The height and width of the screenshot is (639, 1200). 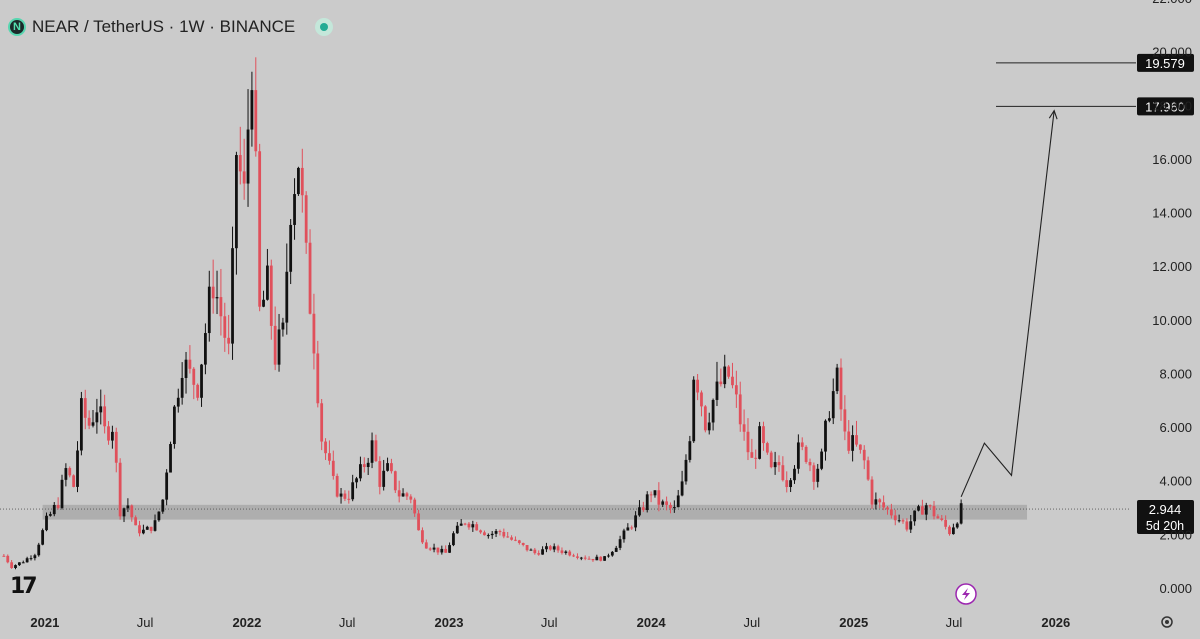 What do you see at coordinates (1165, 63) in the screenshot?
I see `target-level-label: 19.579` at bounding box center [1165, 63].